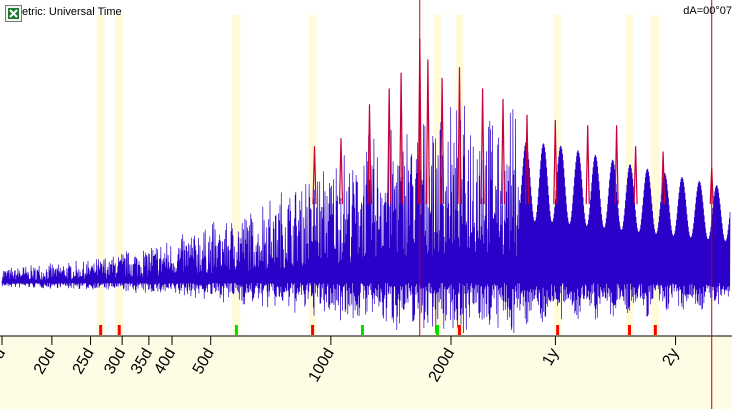 The image size is (732, 409). What do you see at coordinates (13, 13) in the screenshot?
I see `excel-export-icon` at bounding box center [13, 13].